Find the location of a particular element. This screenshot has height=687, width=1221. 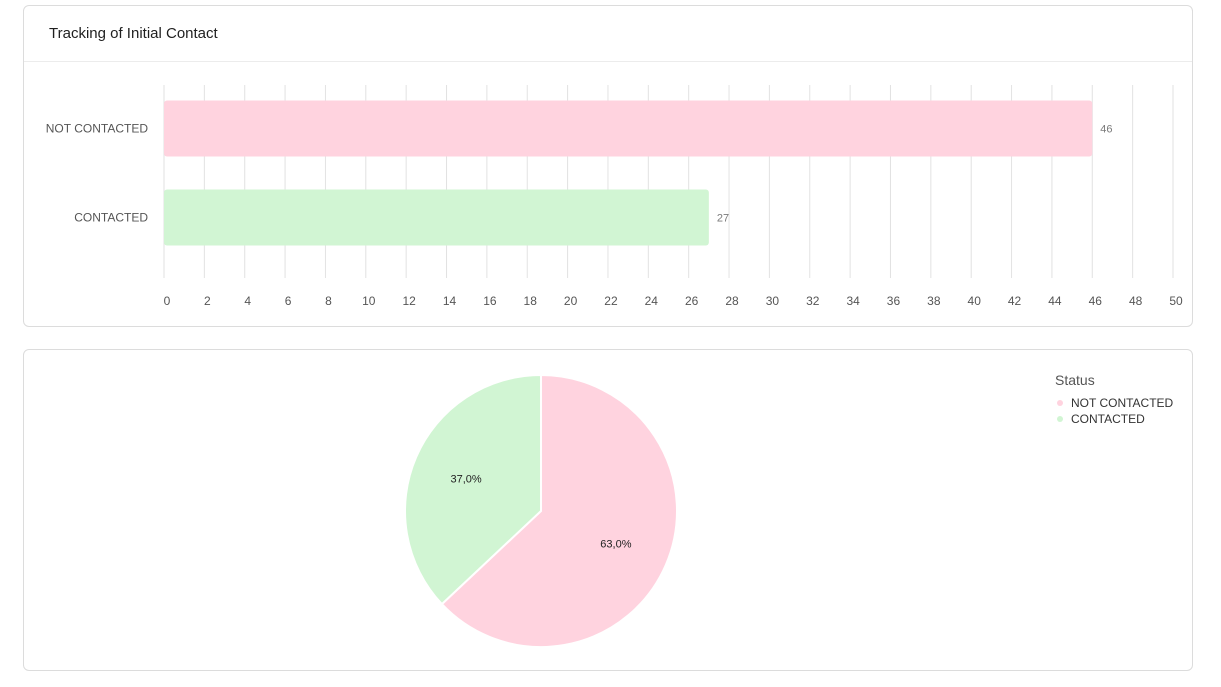

x-tick-label: 2 is located at coordinates (207, 301).